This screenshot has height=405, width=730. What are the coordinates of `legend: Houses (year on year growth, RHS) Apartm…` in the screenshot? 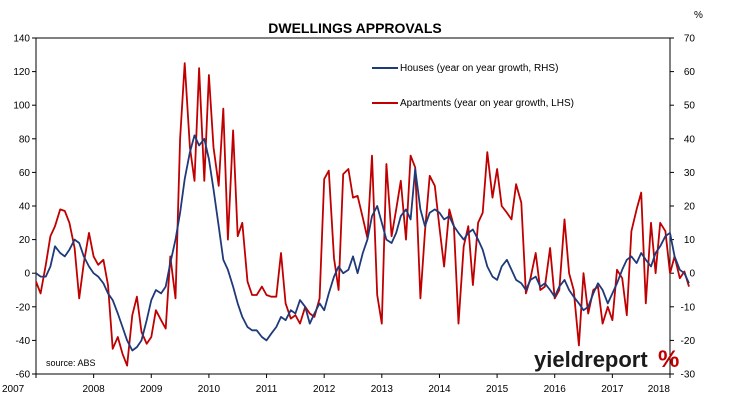 It's located at (473, 86).